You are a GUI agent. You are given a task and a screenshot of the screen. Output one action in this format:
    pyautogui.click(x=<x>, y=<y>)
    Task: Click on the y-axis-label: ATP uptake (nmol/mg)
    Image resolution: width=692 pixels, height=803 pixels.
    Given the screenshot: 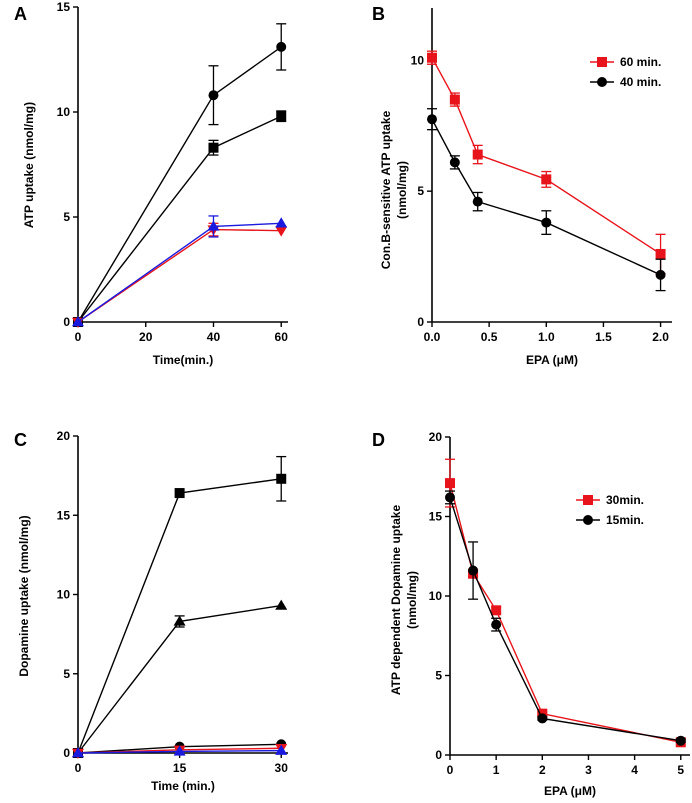 What is the action you would take?
    pyautogui.click(x=29, y=165)
    